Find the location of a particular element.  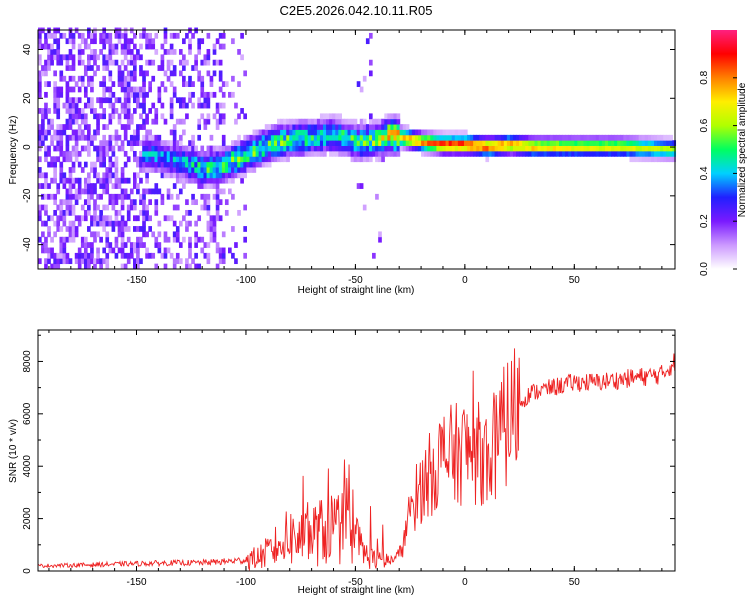

colorbar-tick-label: 0.4 is located at coordinates (704, 173).